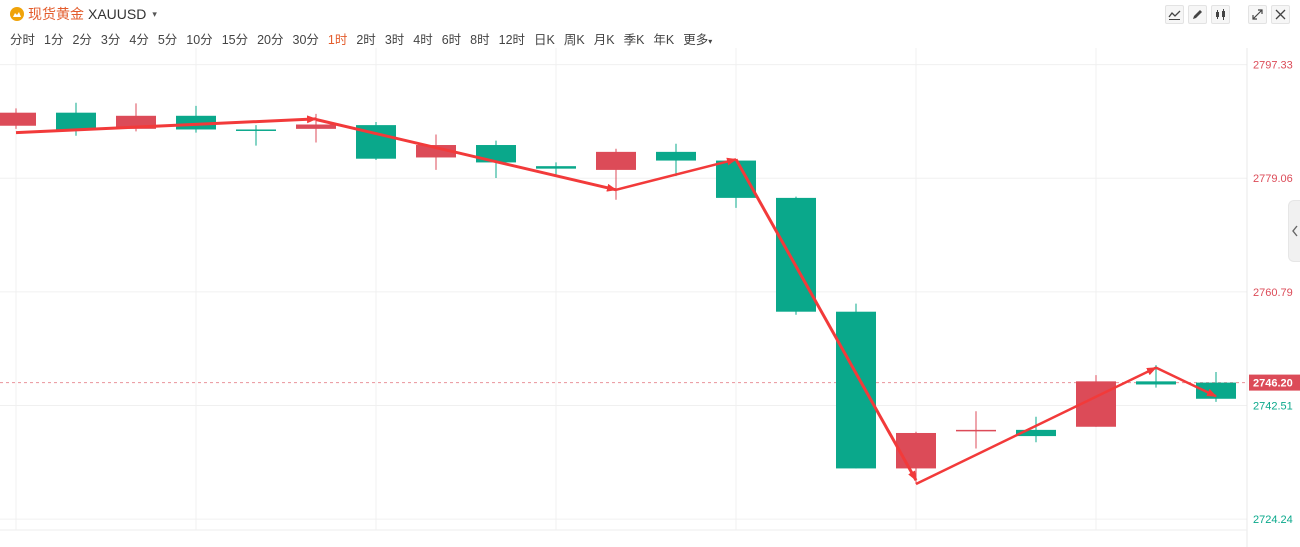  I want to click on y-tick-label: 2779.06, so click(1273, 179).